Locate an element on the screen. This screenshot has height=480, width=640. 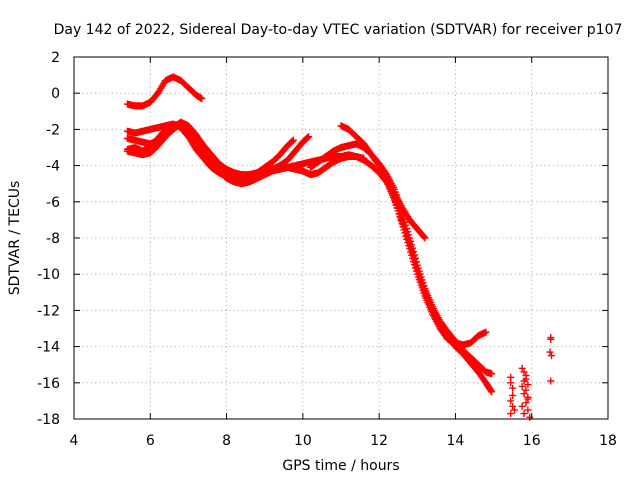
y-tick-label: 0 is located at coordinates (55, 94).